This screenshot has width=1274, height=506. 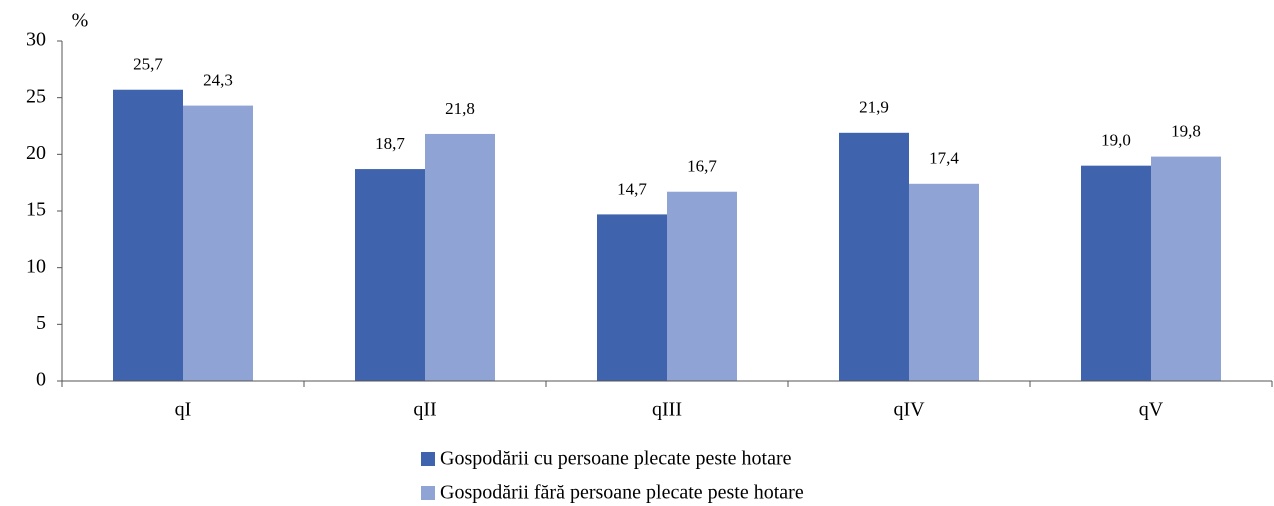 What do you see at coordinates (41, 380) in the screenshot?
I see `y-tick-label: 0` at bounding box center [41, 380].